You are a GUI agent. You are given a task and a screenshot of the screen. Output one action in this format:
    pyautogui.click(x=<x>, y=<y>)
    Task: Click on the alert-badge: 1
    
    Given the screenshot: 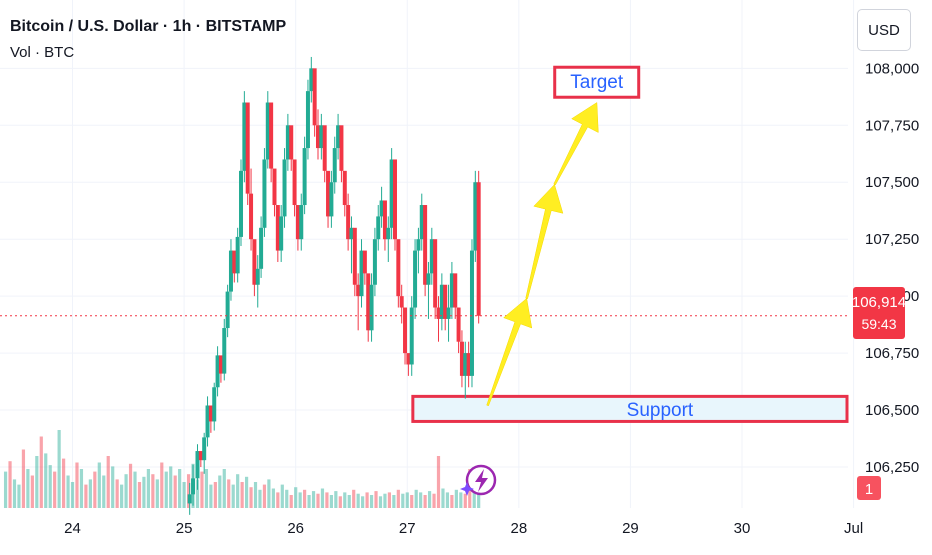 What is the action you would take?
    pyautogui.click(x=869, y=488)
    